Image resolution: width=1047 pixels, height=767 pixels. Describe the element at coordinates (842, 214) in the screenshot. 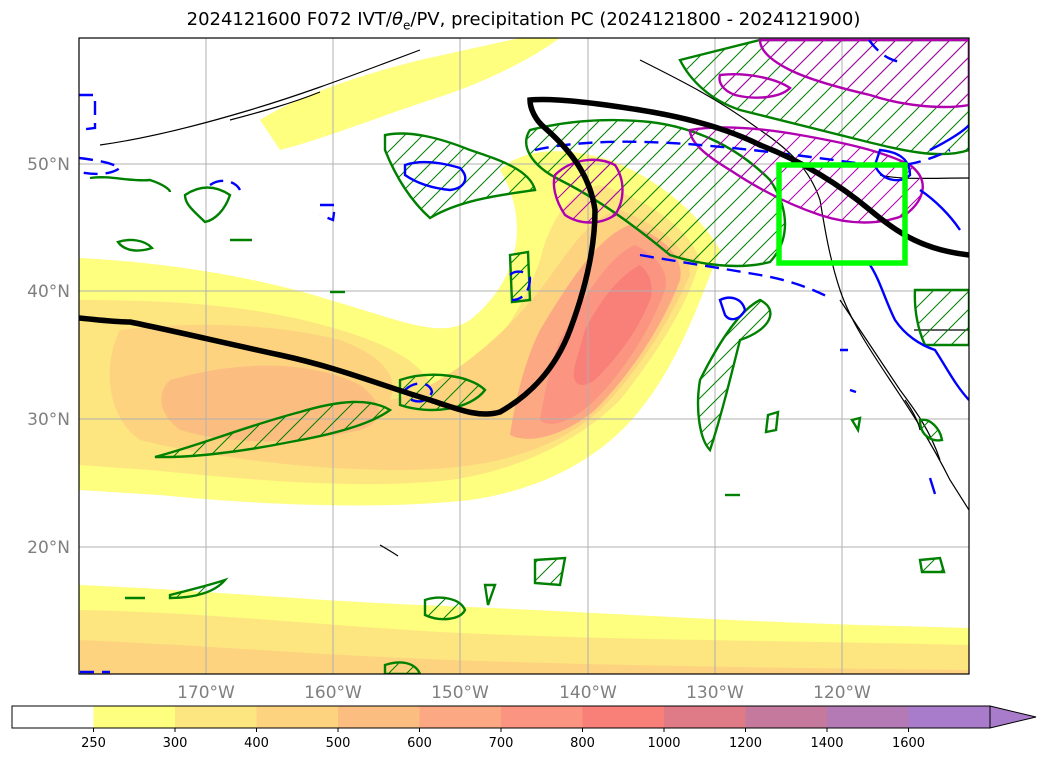

I see `target-region-box` at that location.